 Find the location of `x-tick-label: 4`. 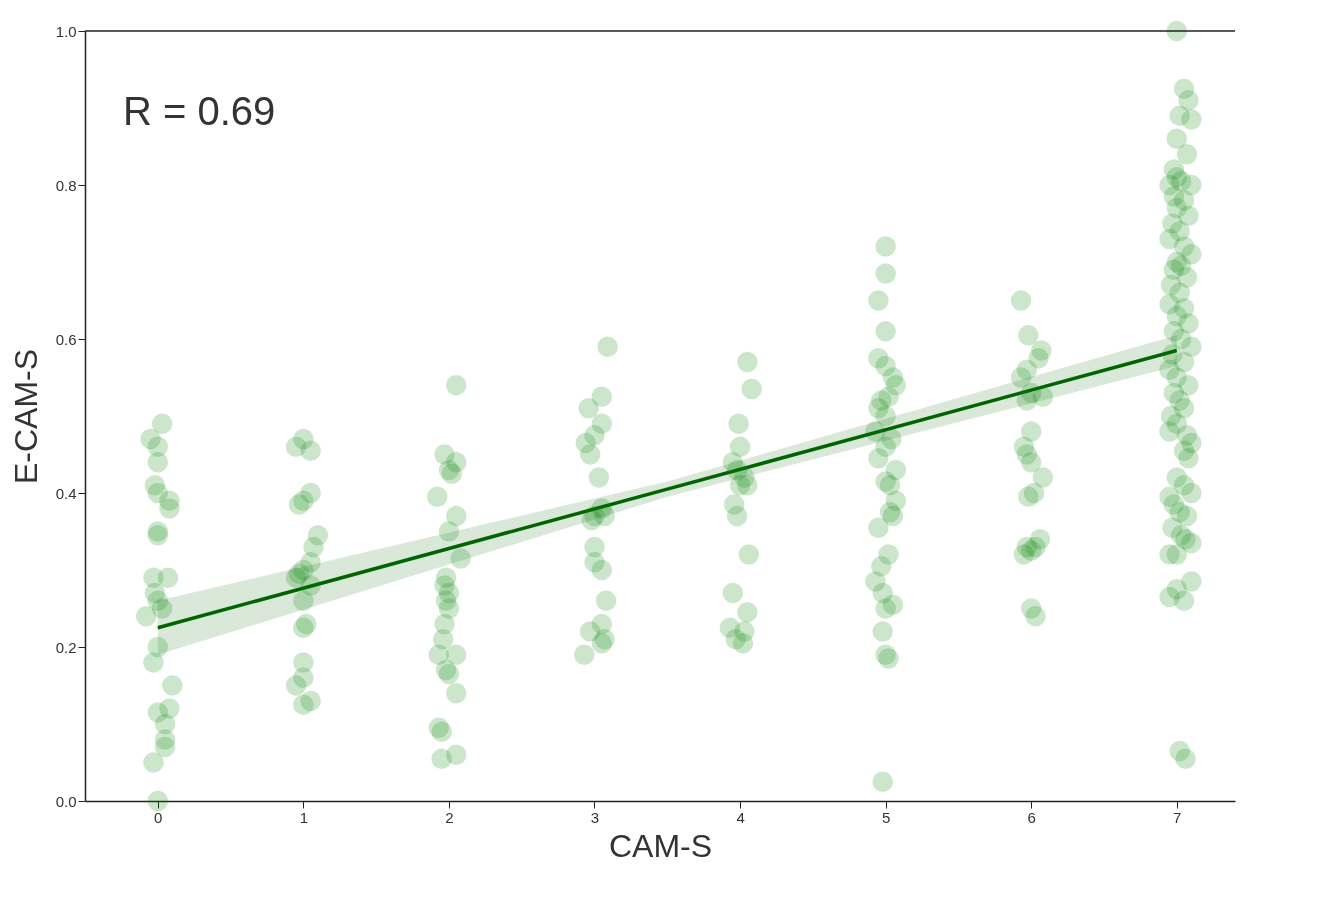

x-tick-label: 4 is located at coordinates (740, 817).